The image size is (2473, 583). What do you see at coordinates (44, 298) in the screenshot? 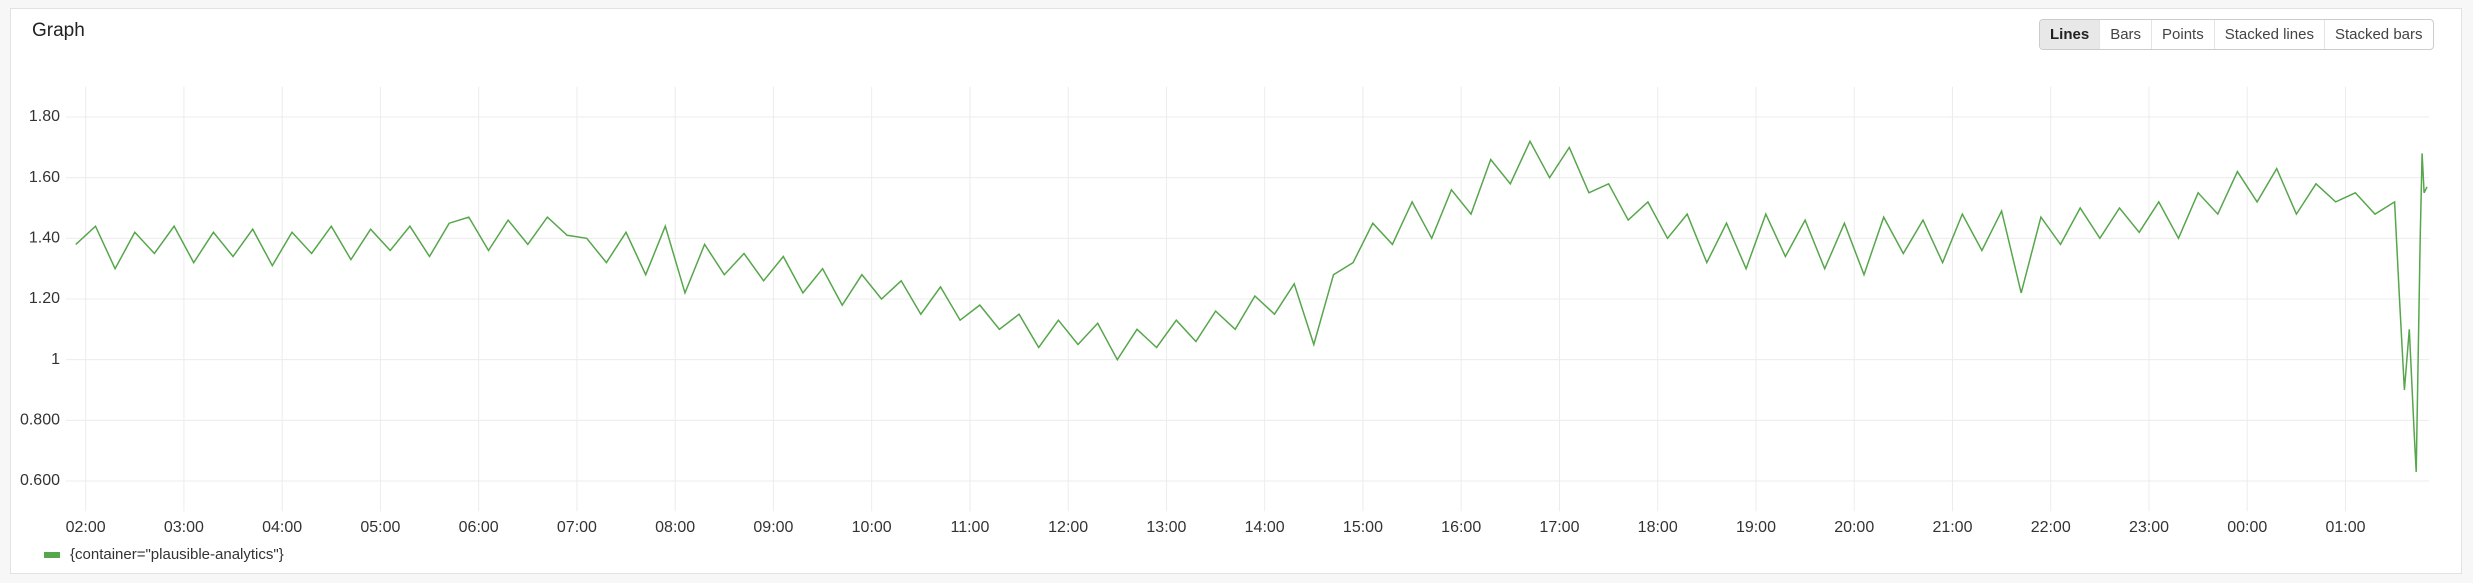
I see `y-tick-label: 1.20` at bounding box center [44, 298].